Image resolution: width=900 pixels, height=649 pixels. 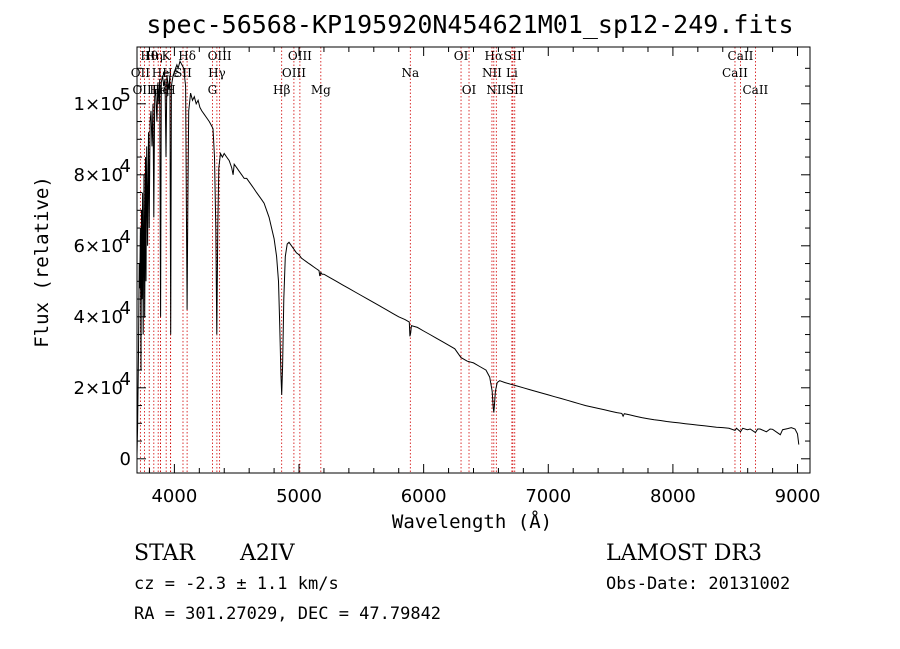 I want to click on y-tick-label: 8×10, so click(x=98, y=175).